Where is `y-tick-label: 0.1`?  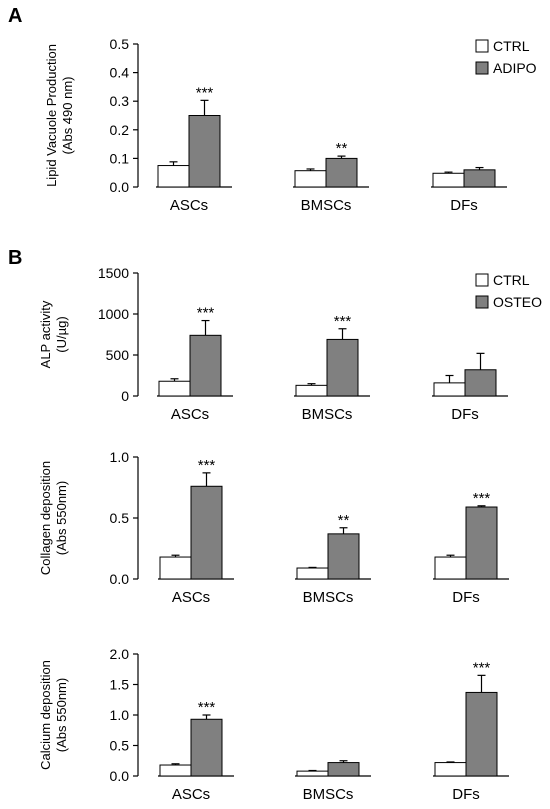 y-tick-label: 0.1 is located at coordinates (120, 158).